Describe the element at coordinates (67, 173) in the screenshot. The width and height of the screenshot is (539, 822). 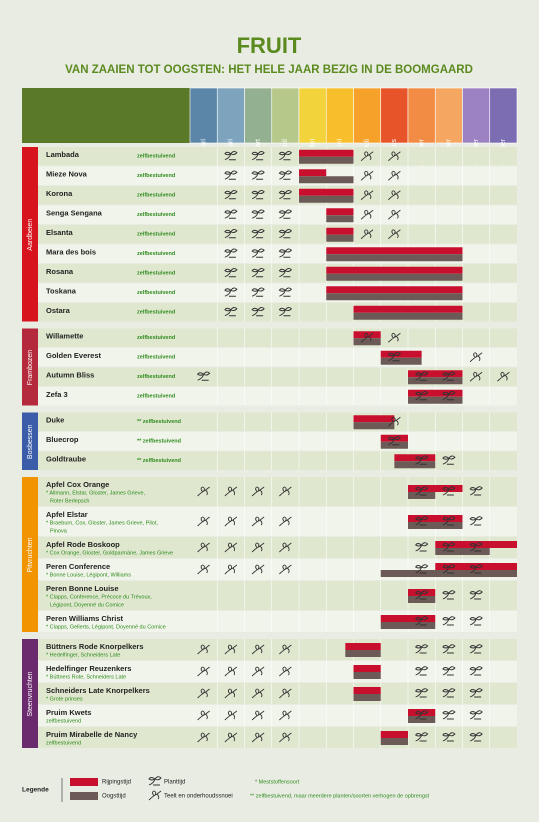
I see `row-name: Mieze Nova` at that location.